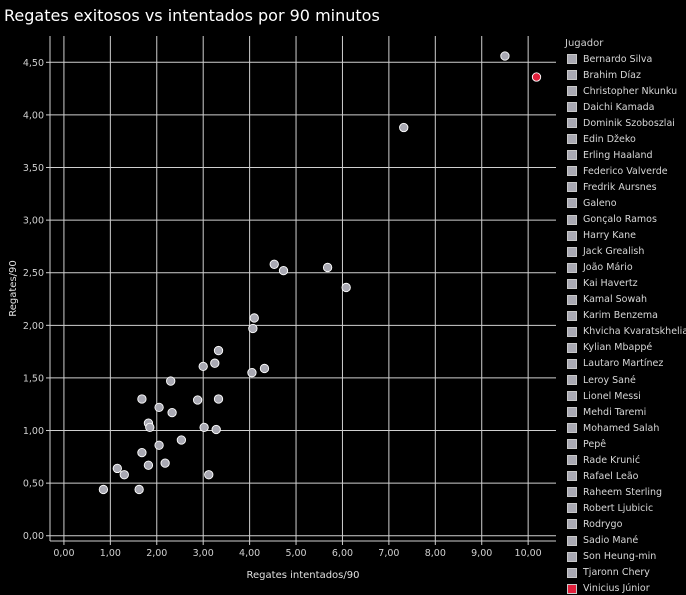 This screenshot has height=595, width=686. Describe the element at coordinates (630, 91) in the screenshot. I see `legend-label: Christopher Nkunku` at that location.